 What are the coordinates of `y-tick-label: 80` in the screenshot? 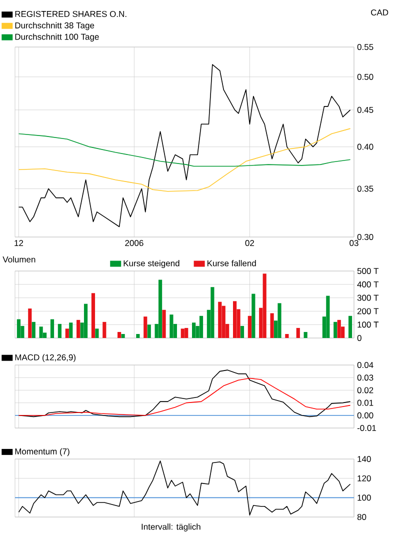 It's located at (361, 517).